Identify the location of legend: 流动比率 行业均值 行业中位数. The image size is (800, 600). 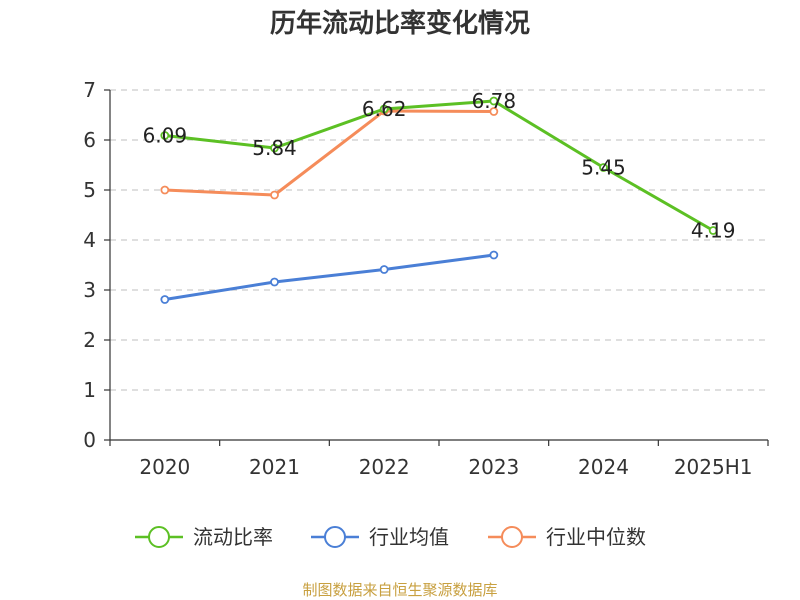
(390, 537).